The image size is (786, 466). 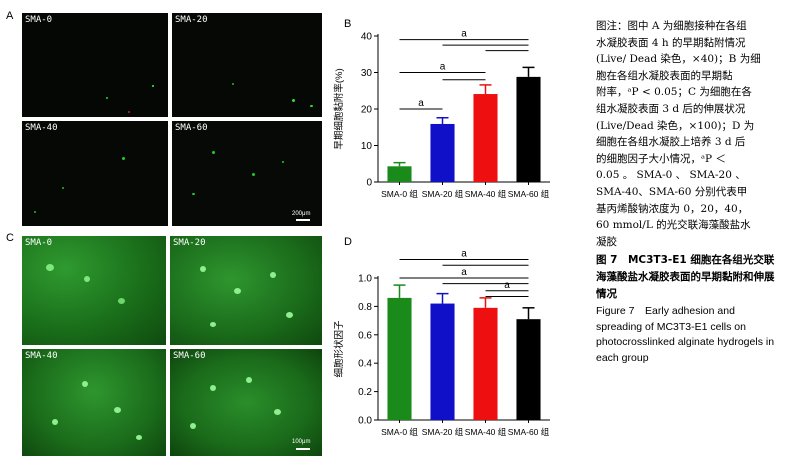 I want to click on y-tick-label: 0.2, so click(x=365, y=392).